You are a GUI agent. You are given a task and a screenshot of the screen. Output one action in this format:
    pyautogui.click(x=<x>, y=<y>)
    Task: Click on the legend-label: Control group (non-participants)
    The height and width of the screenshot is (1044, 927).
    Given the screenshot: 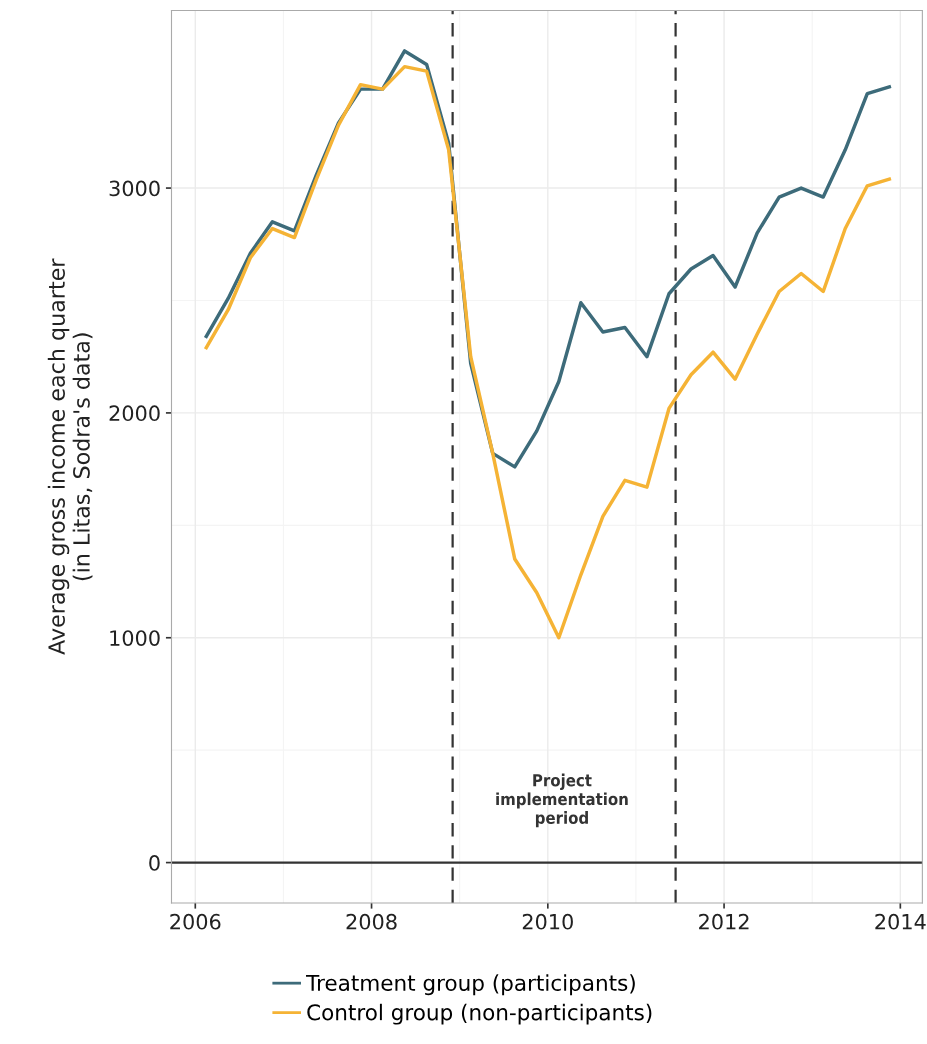 What is the action you would take?
    pyautogui.click(x=479, y=1014)
    